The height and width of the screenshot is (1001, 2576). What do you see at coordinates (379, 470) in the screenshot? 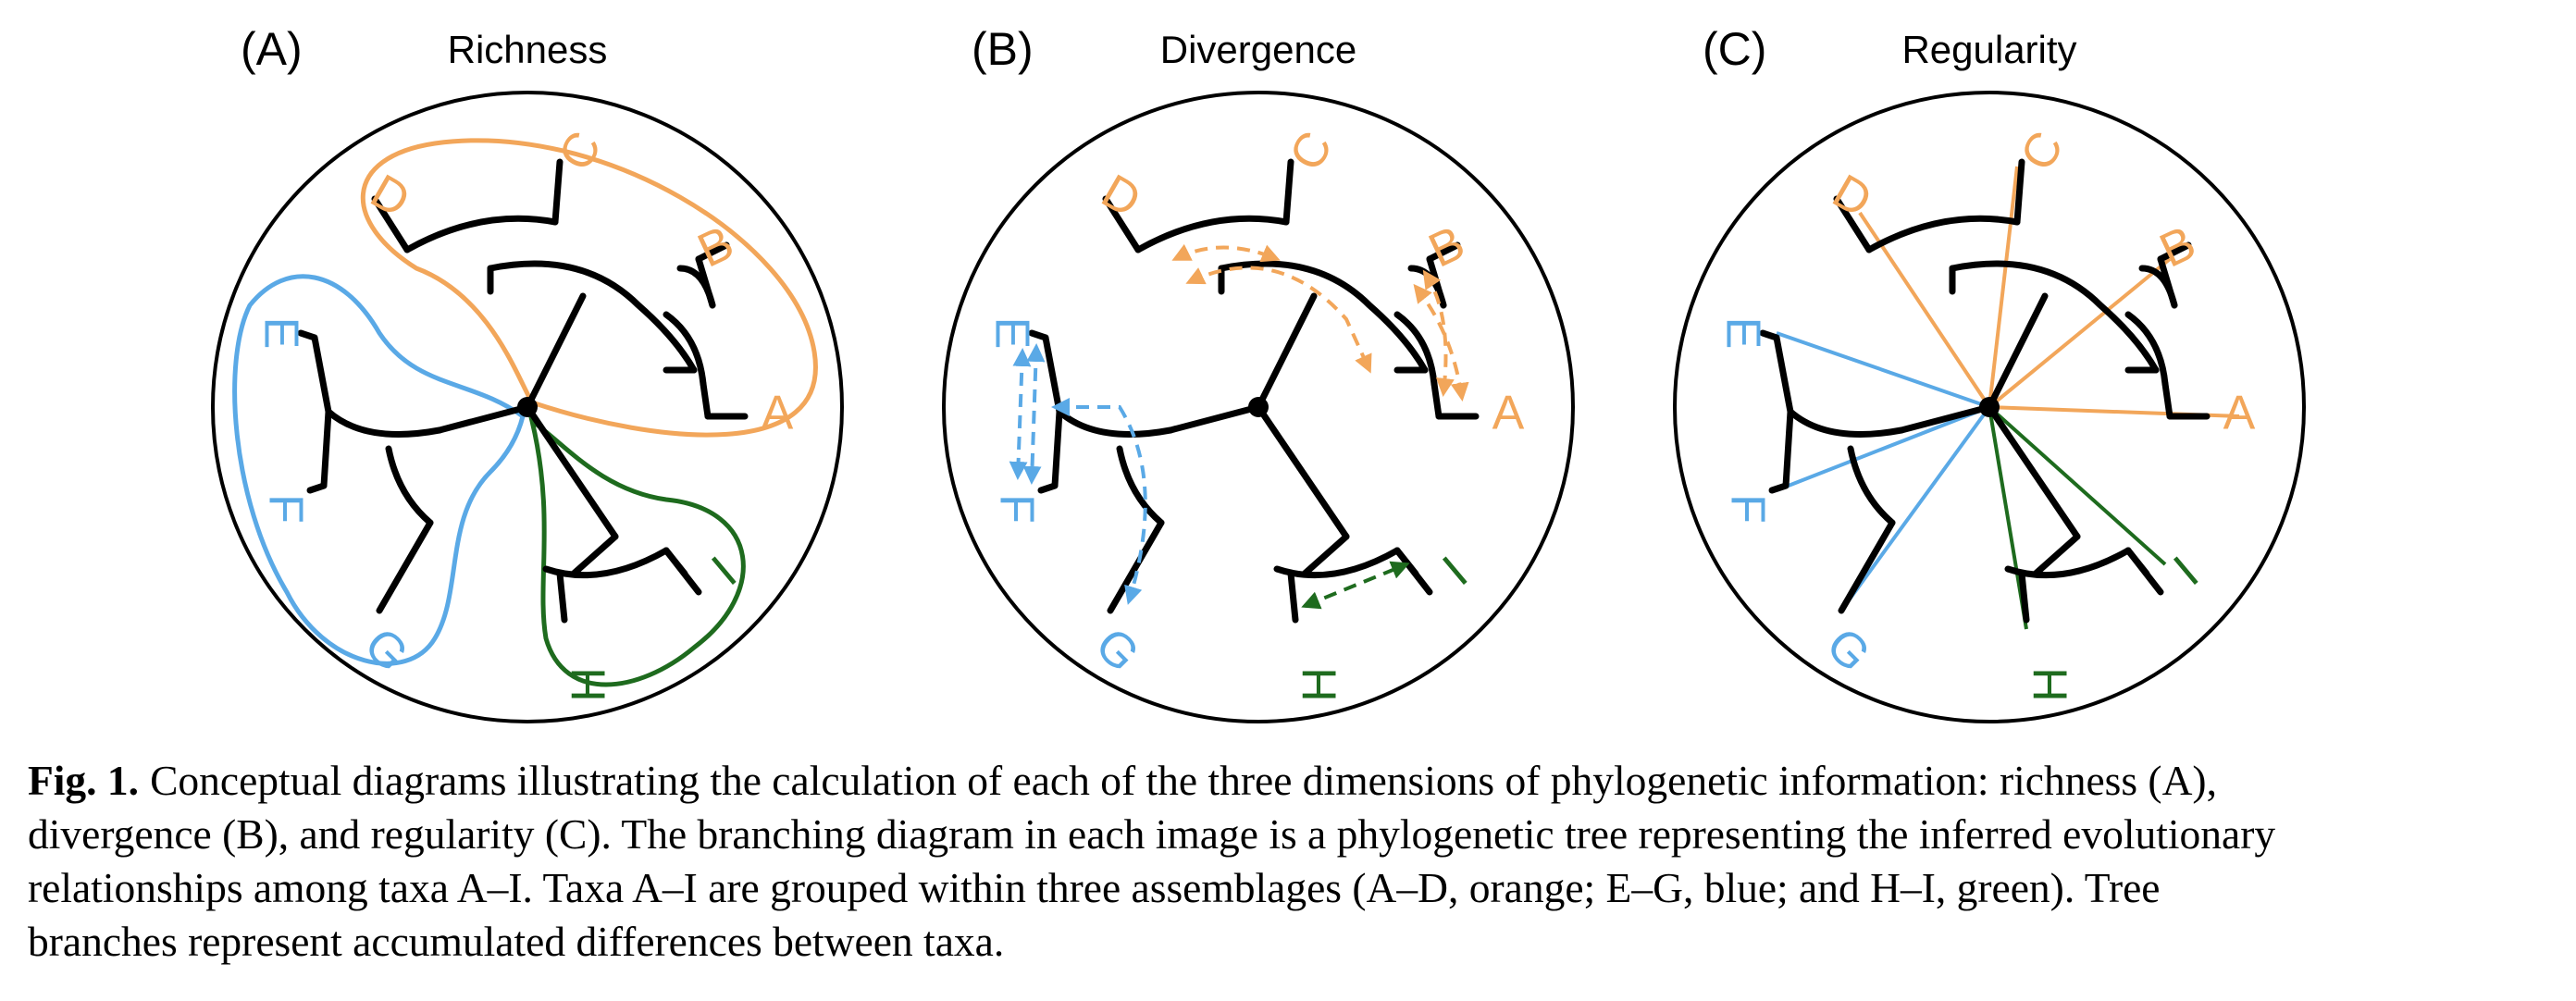
I see `assemblage-outline-blue` at bounding box center [379, 470].